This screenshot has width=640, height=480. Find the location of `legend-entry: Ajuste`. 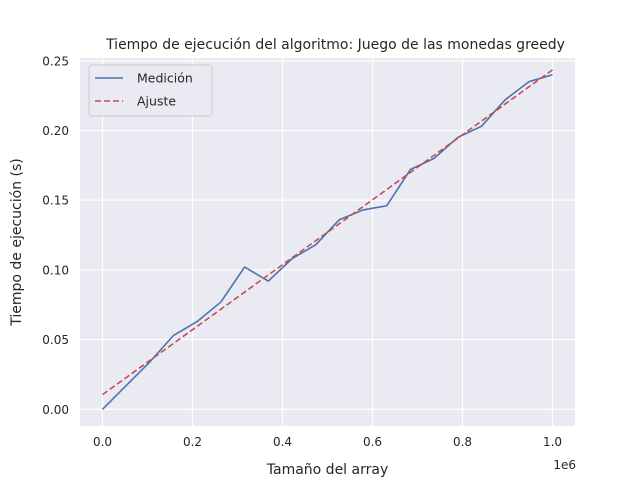

legend-entry: Ajuste is located at coordinates (156, 101).